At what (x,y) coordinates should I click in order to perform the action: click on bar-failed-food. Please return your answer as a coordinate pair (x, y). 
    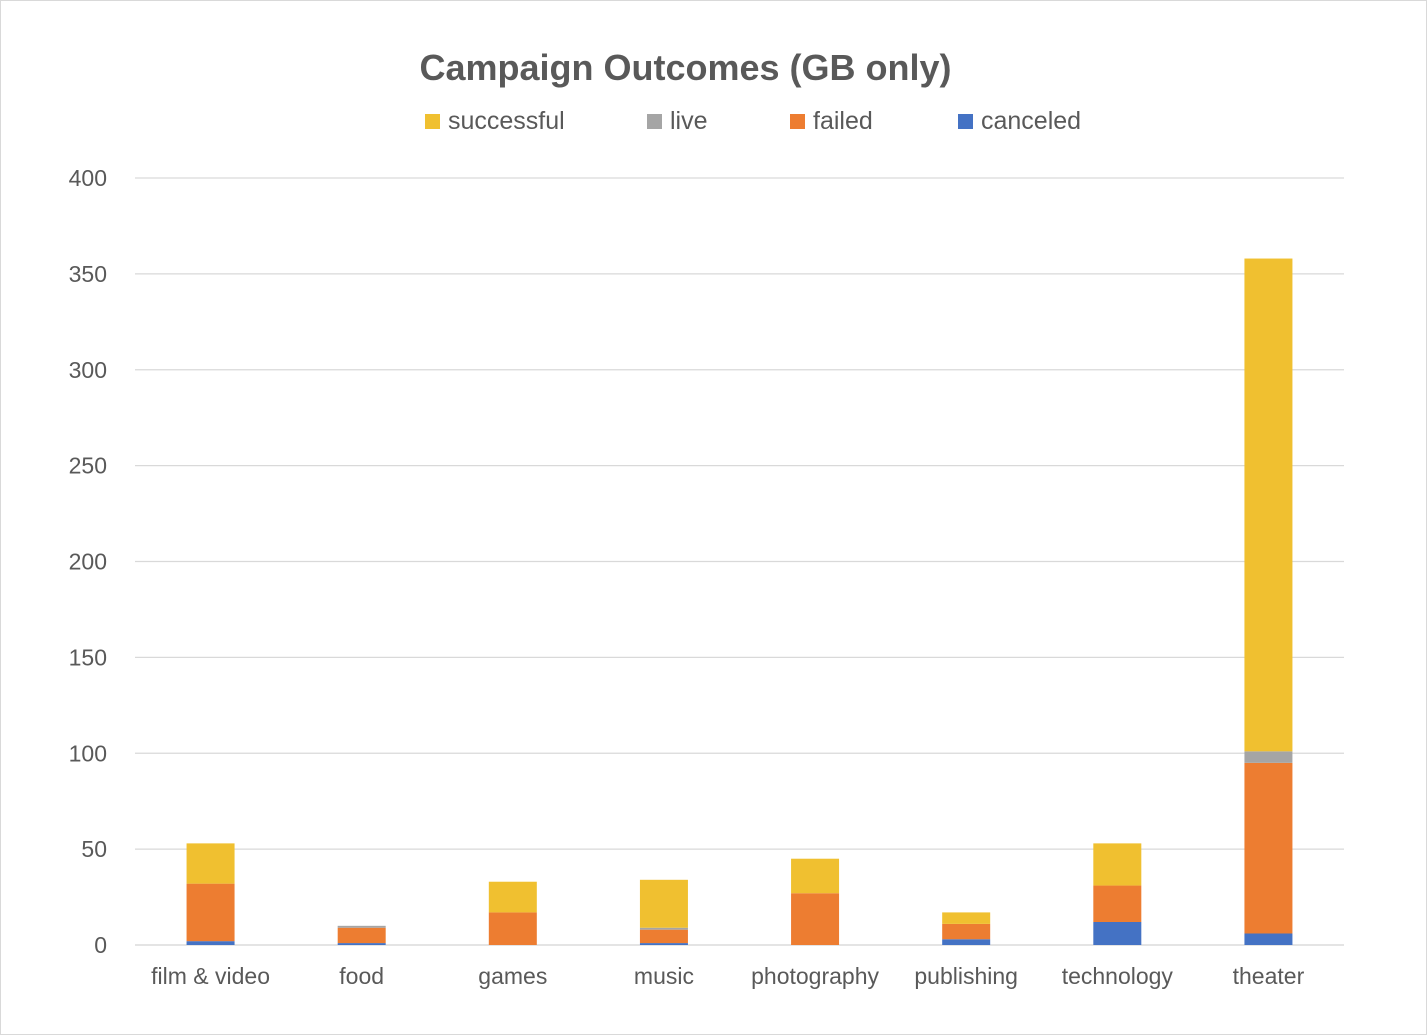
    Looking at the image, I should click on (361, 935).